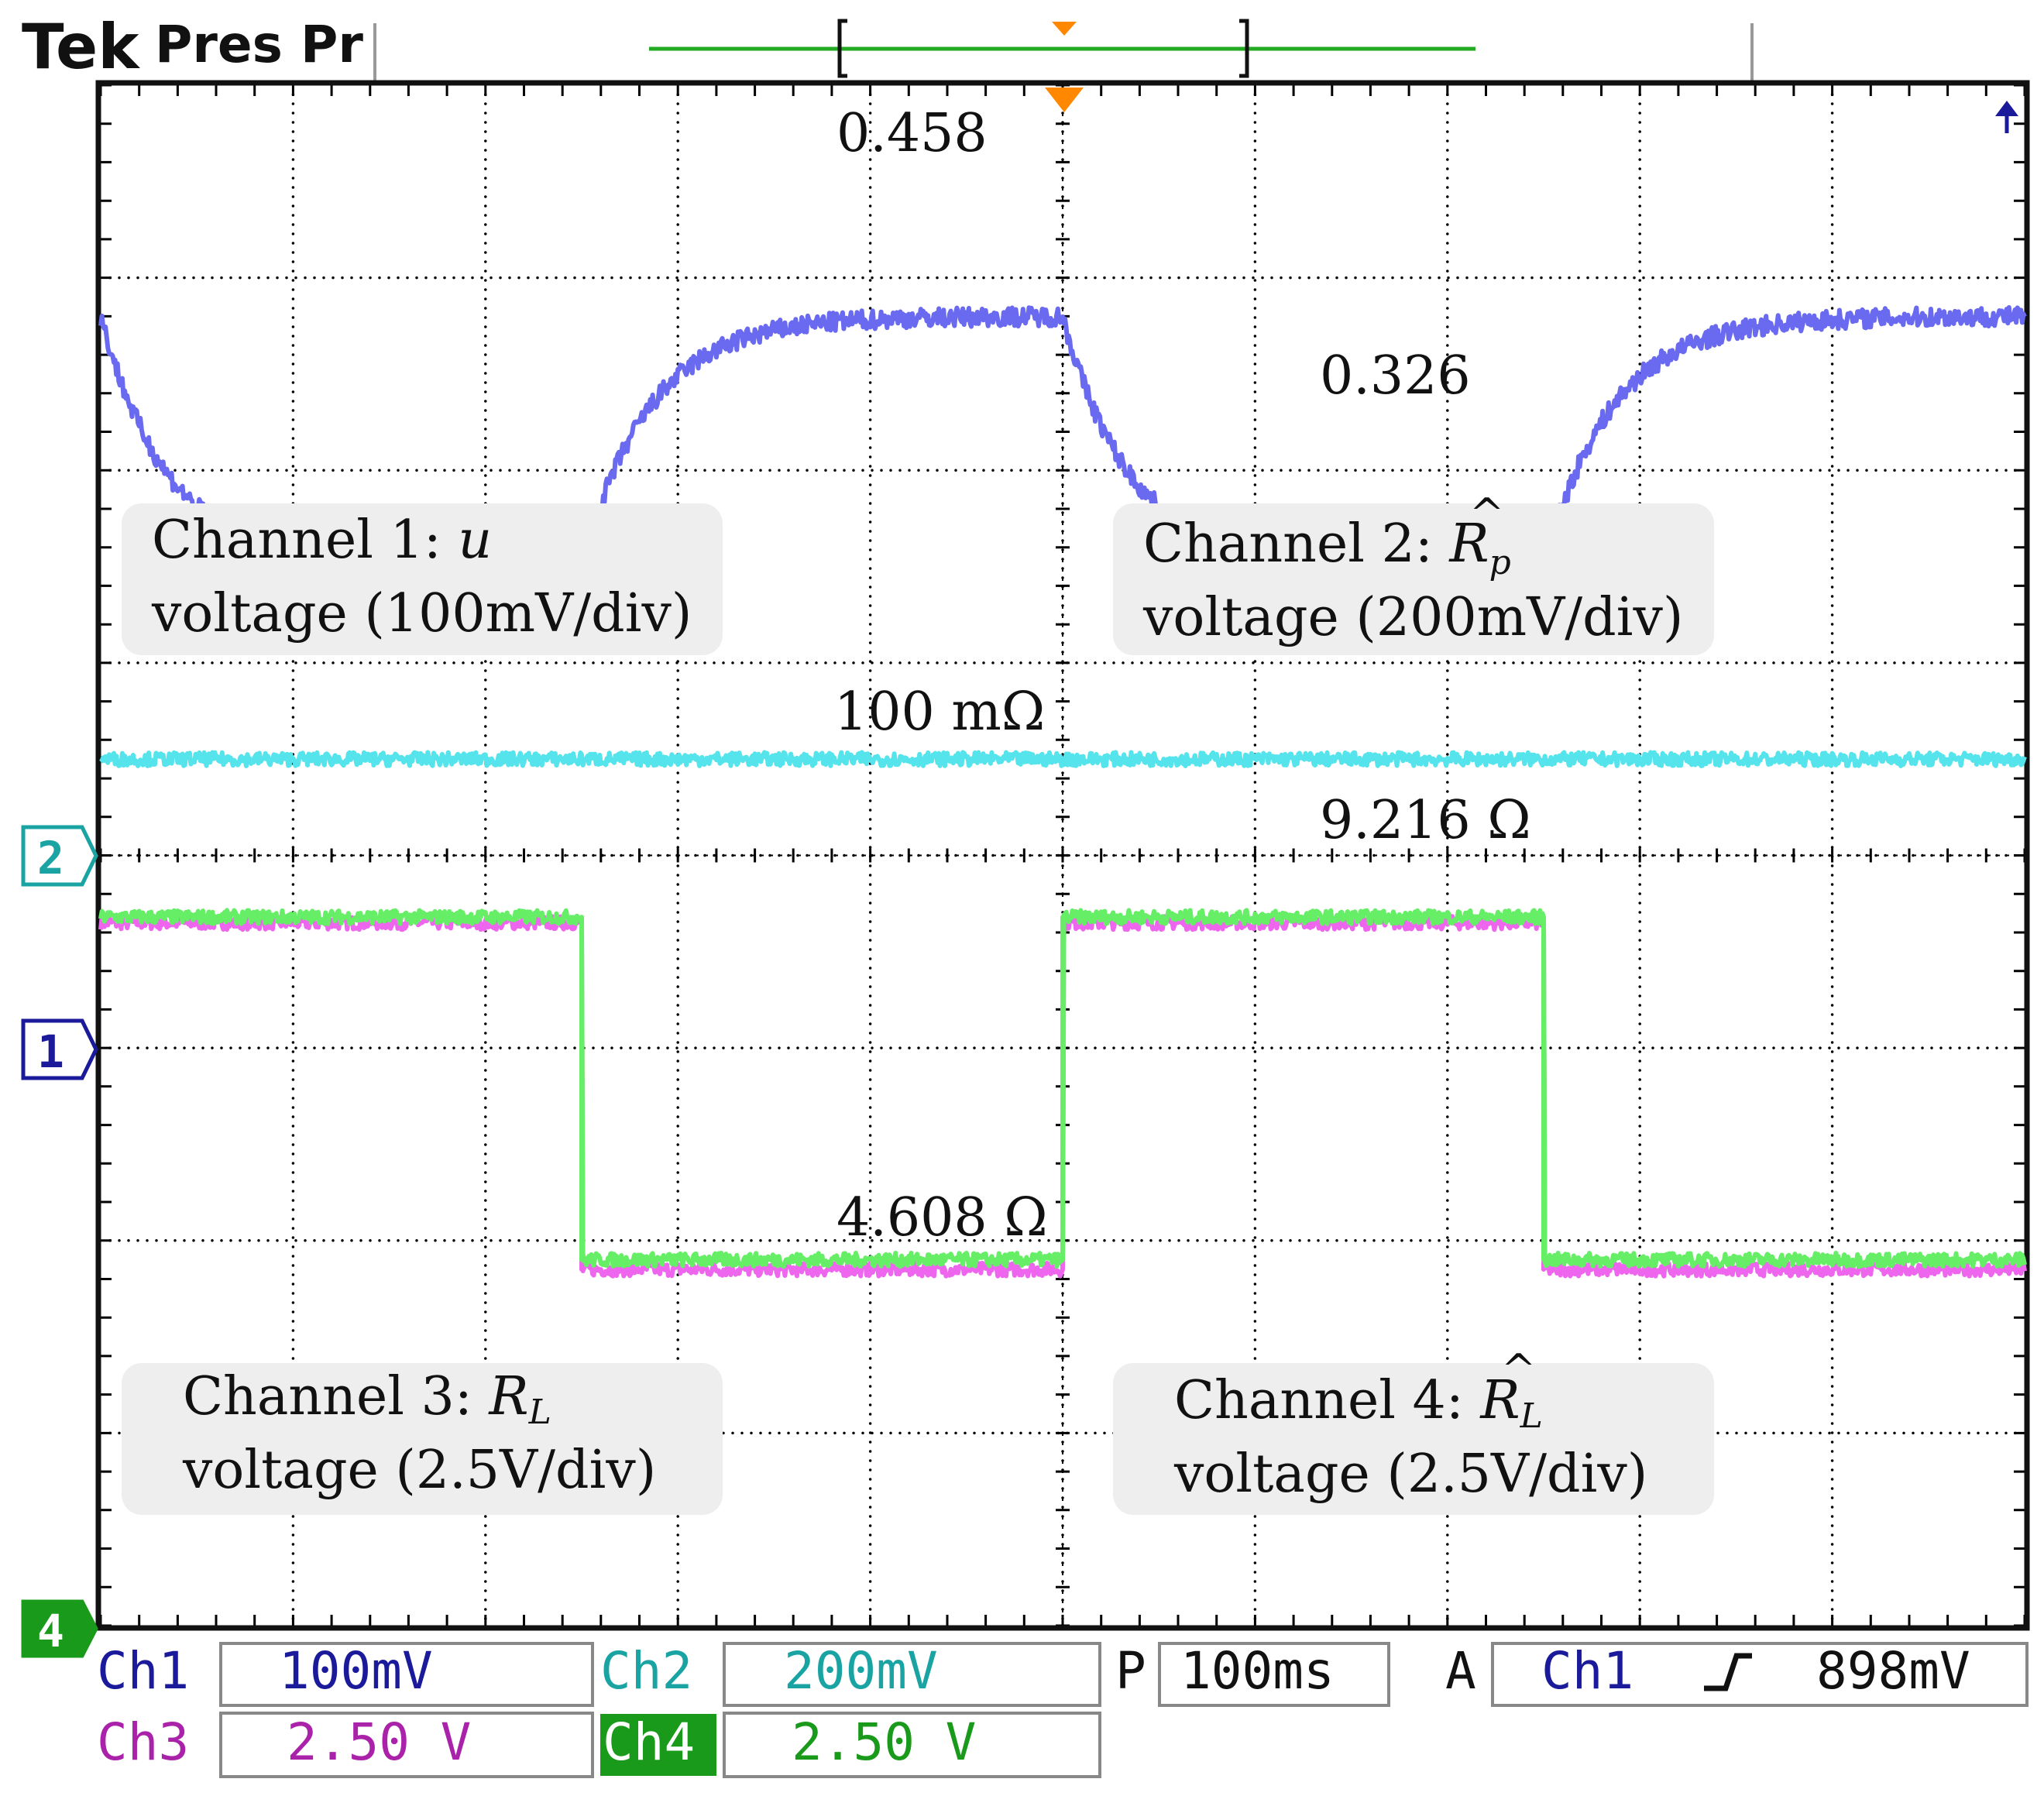 The width and height of the screenshot is (2044, 1796). I want to click on header: Tek Pres Pr, so click(888, 47).